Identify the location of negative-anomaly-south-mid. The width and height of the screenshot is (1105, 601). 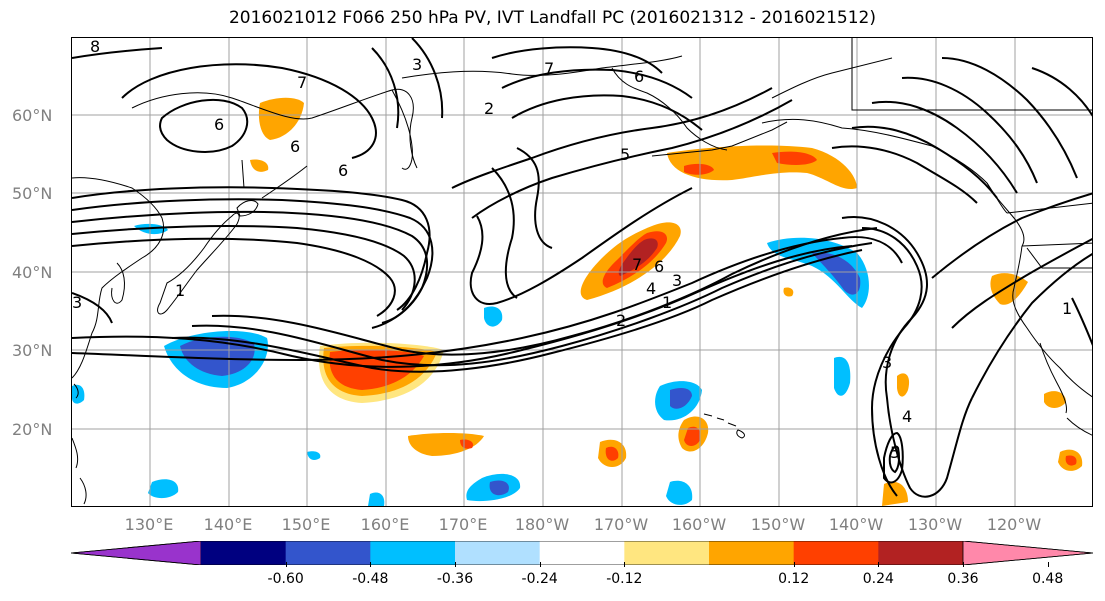
(679, 492).